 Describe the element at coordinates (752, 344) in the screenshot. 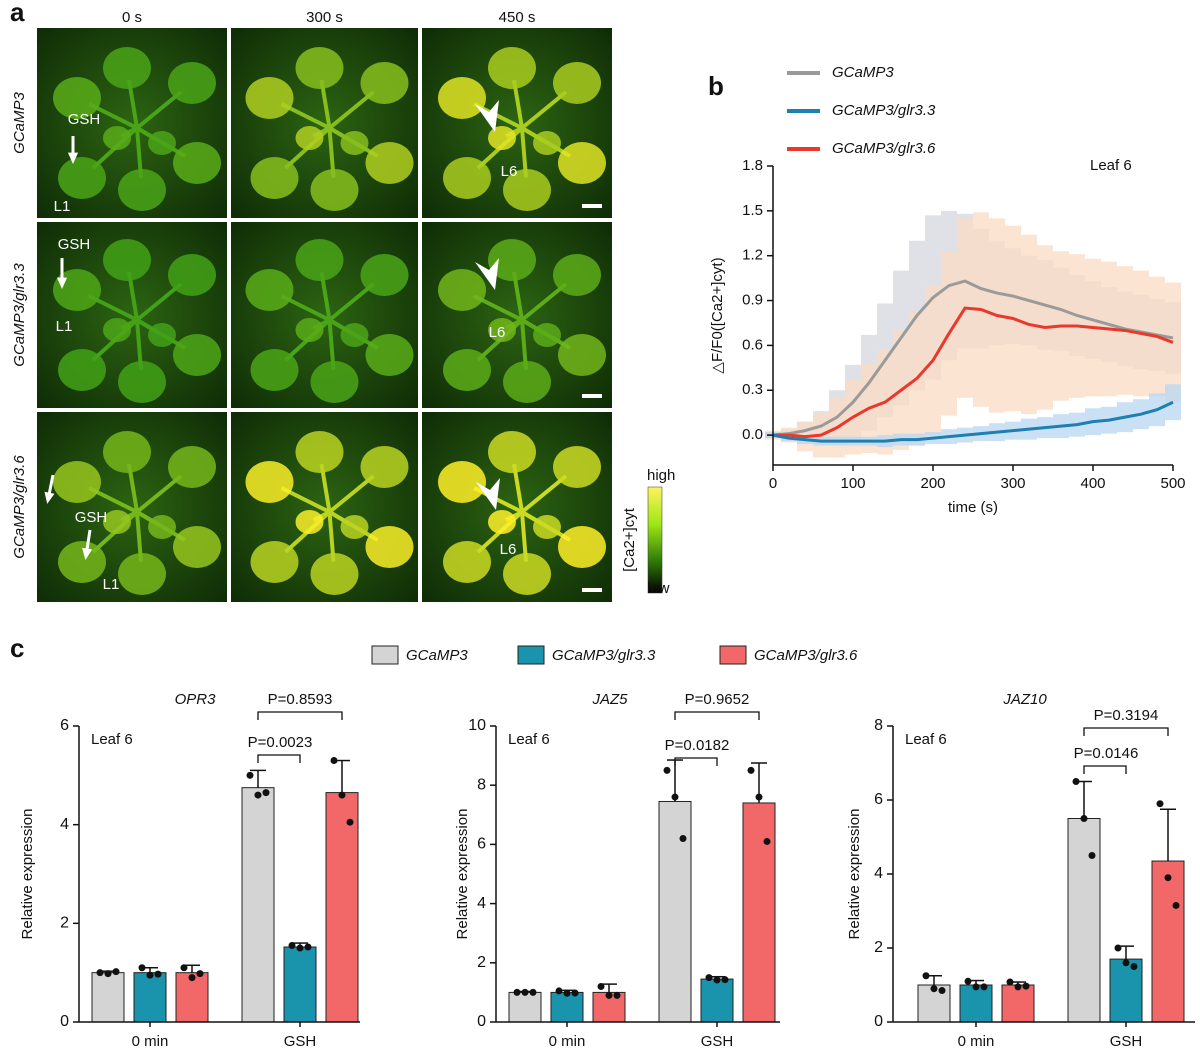

I see `y-tick-label: 0.6` at that location.